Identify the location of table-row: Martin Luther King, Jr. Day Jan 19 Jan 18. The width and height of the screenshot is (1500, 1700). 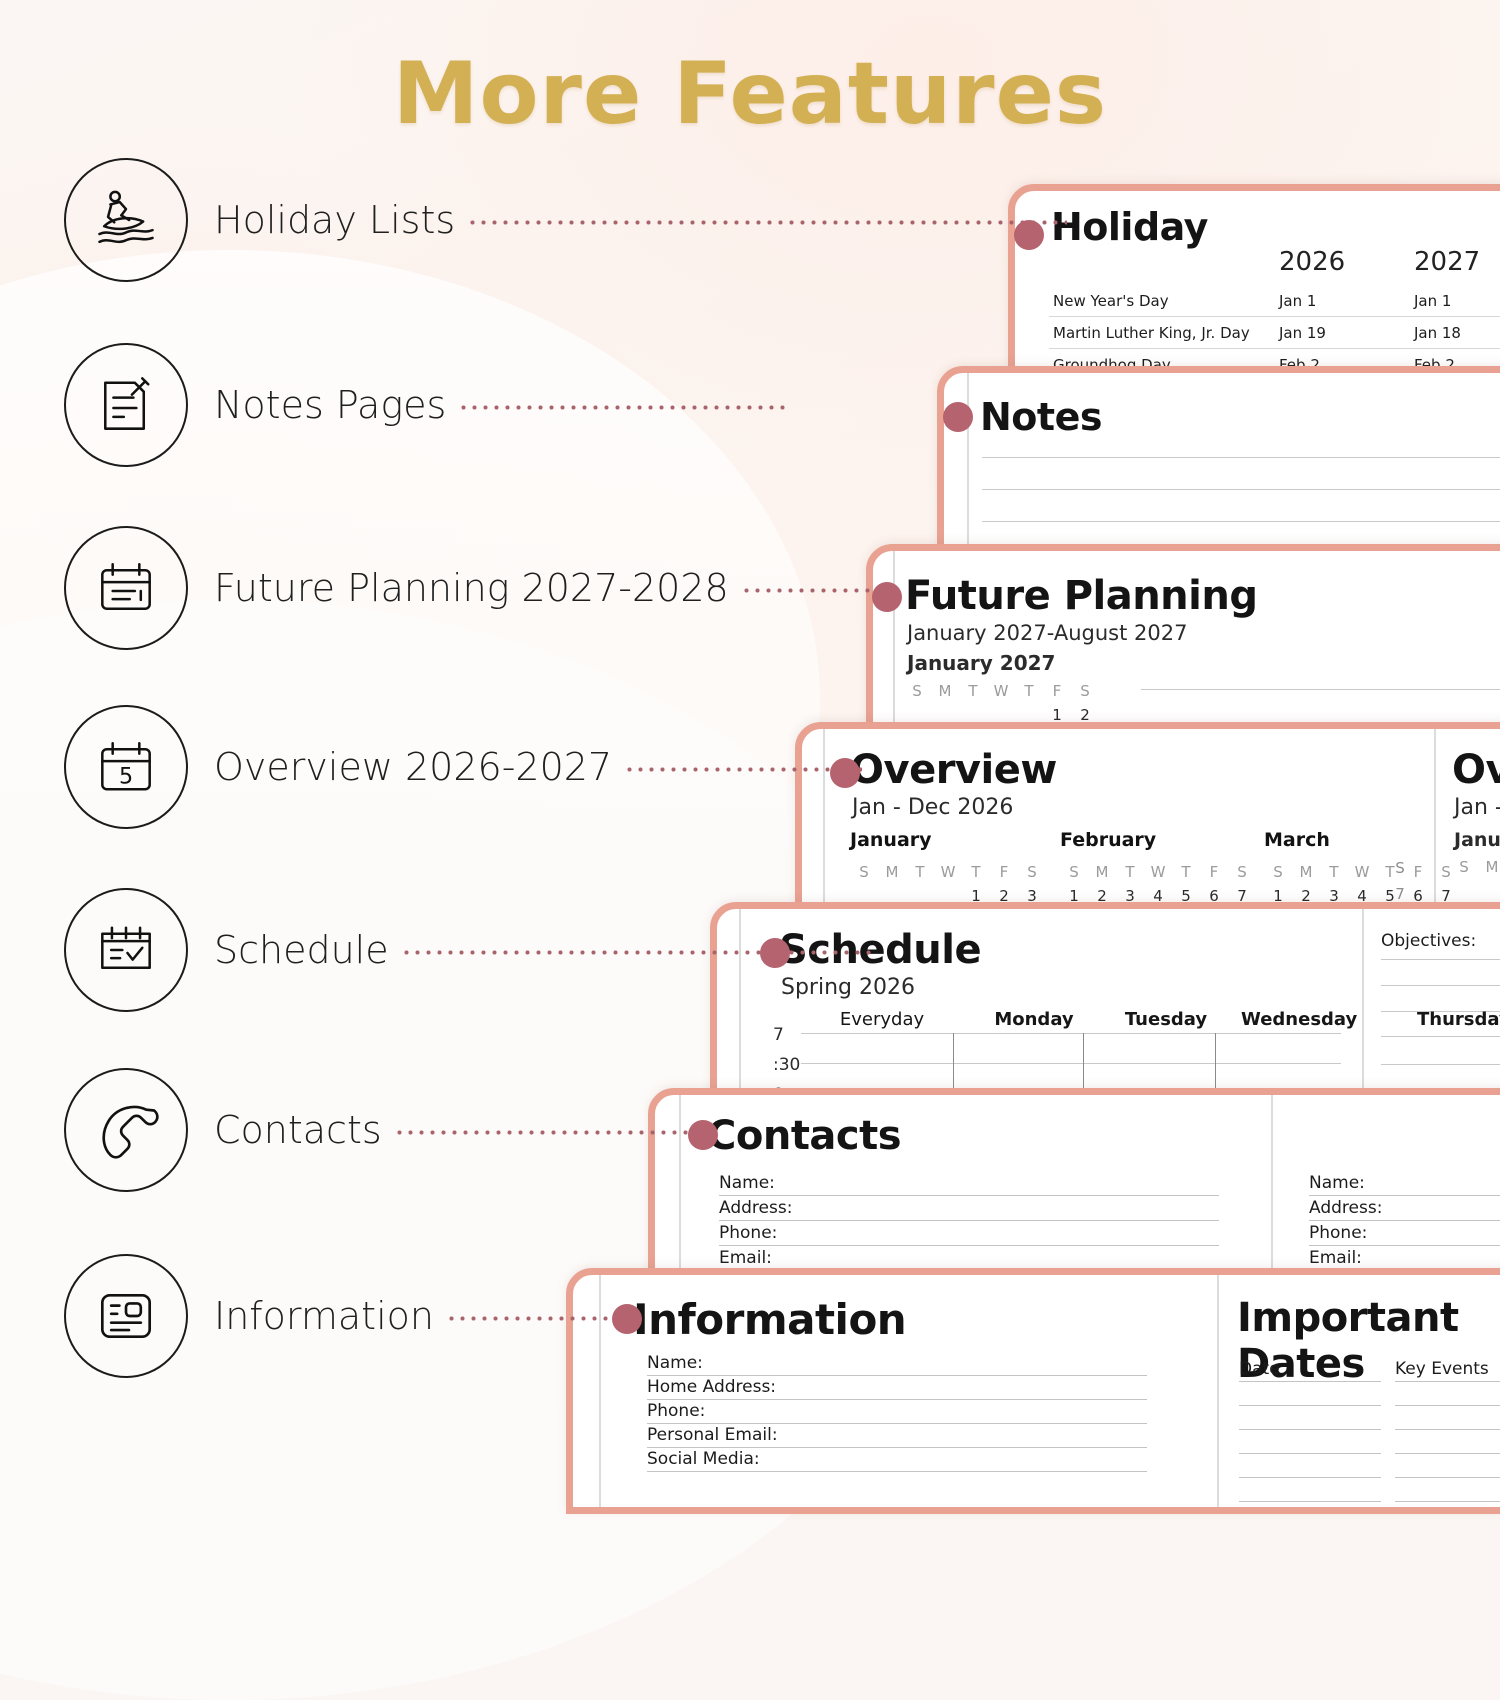
(1274, 332).